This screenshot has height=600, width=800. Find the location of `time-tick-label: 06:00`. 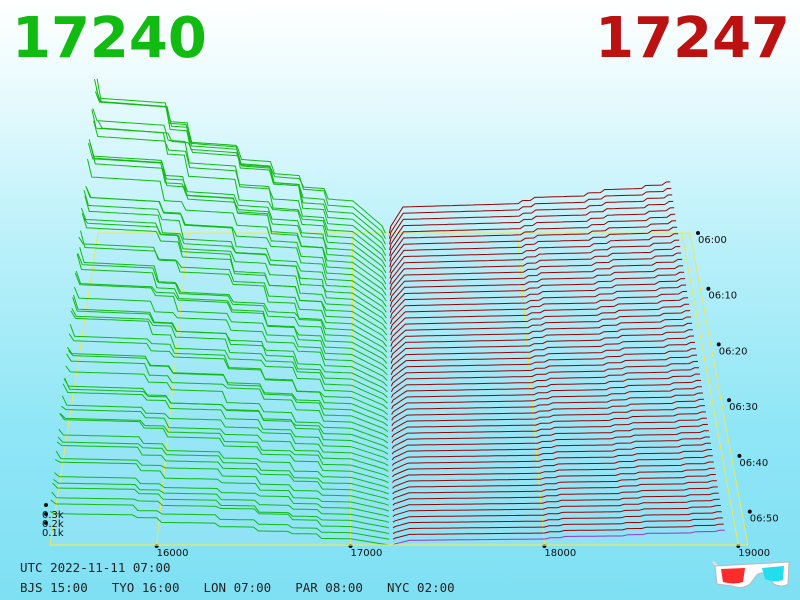

time-tick-label: 06:00 is located at coordinates (712, 240).